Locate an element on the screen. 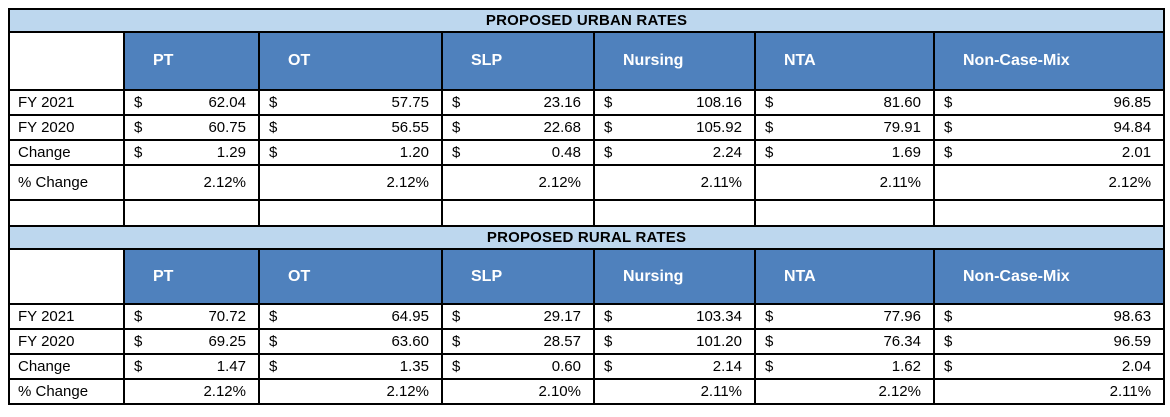 This screenshot has width=1170, height=417. rate-cell-content: $1.20 is located at coordinates (350, 152).